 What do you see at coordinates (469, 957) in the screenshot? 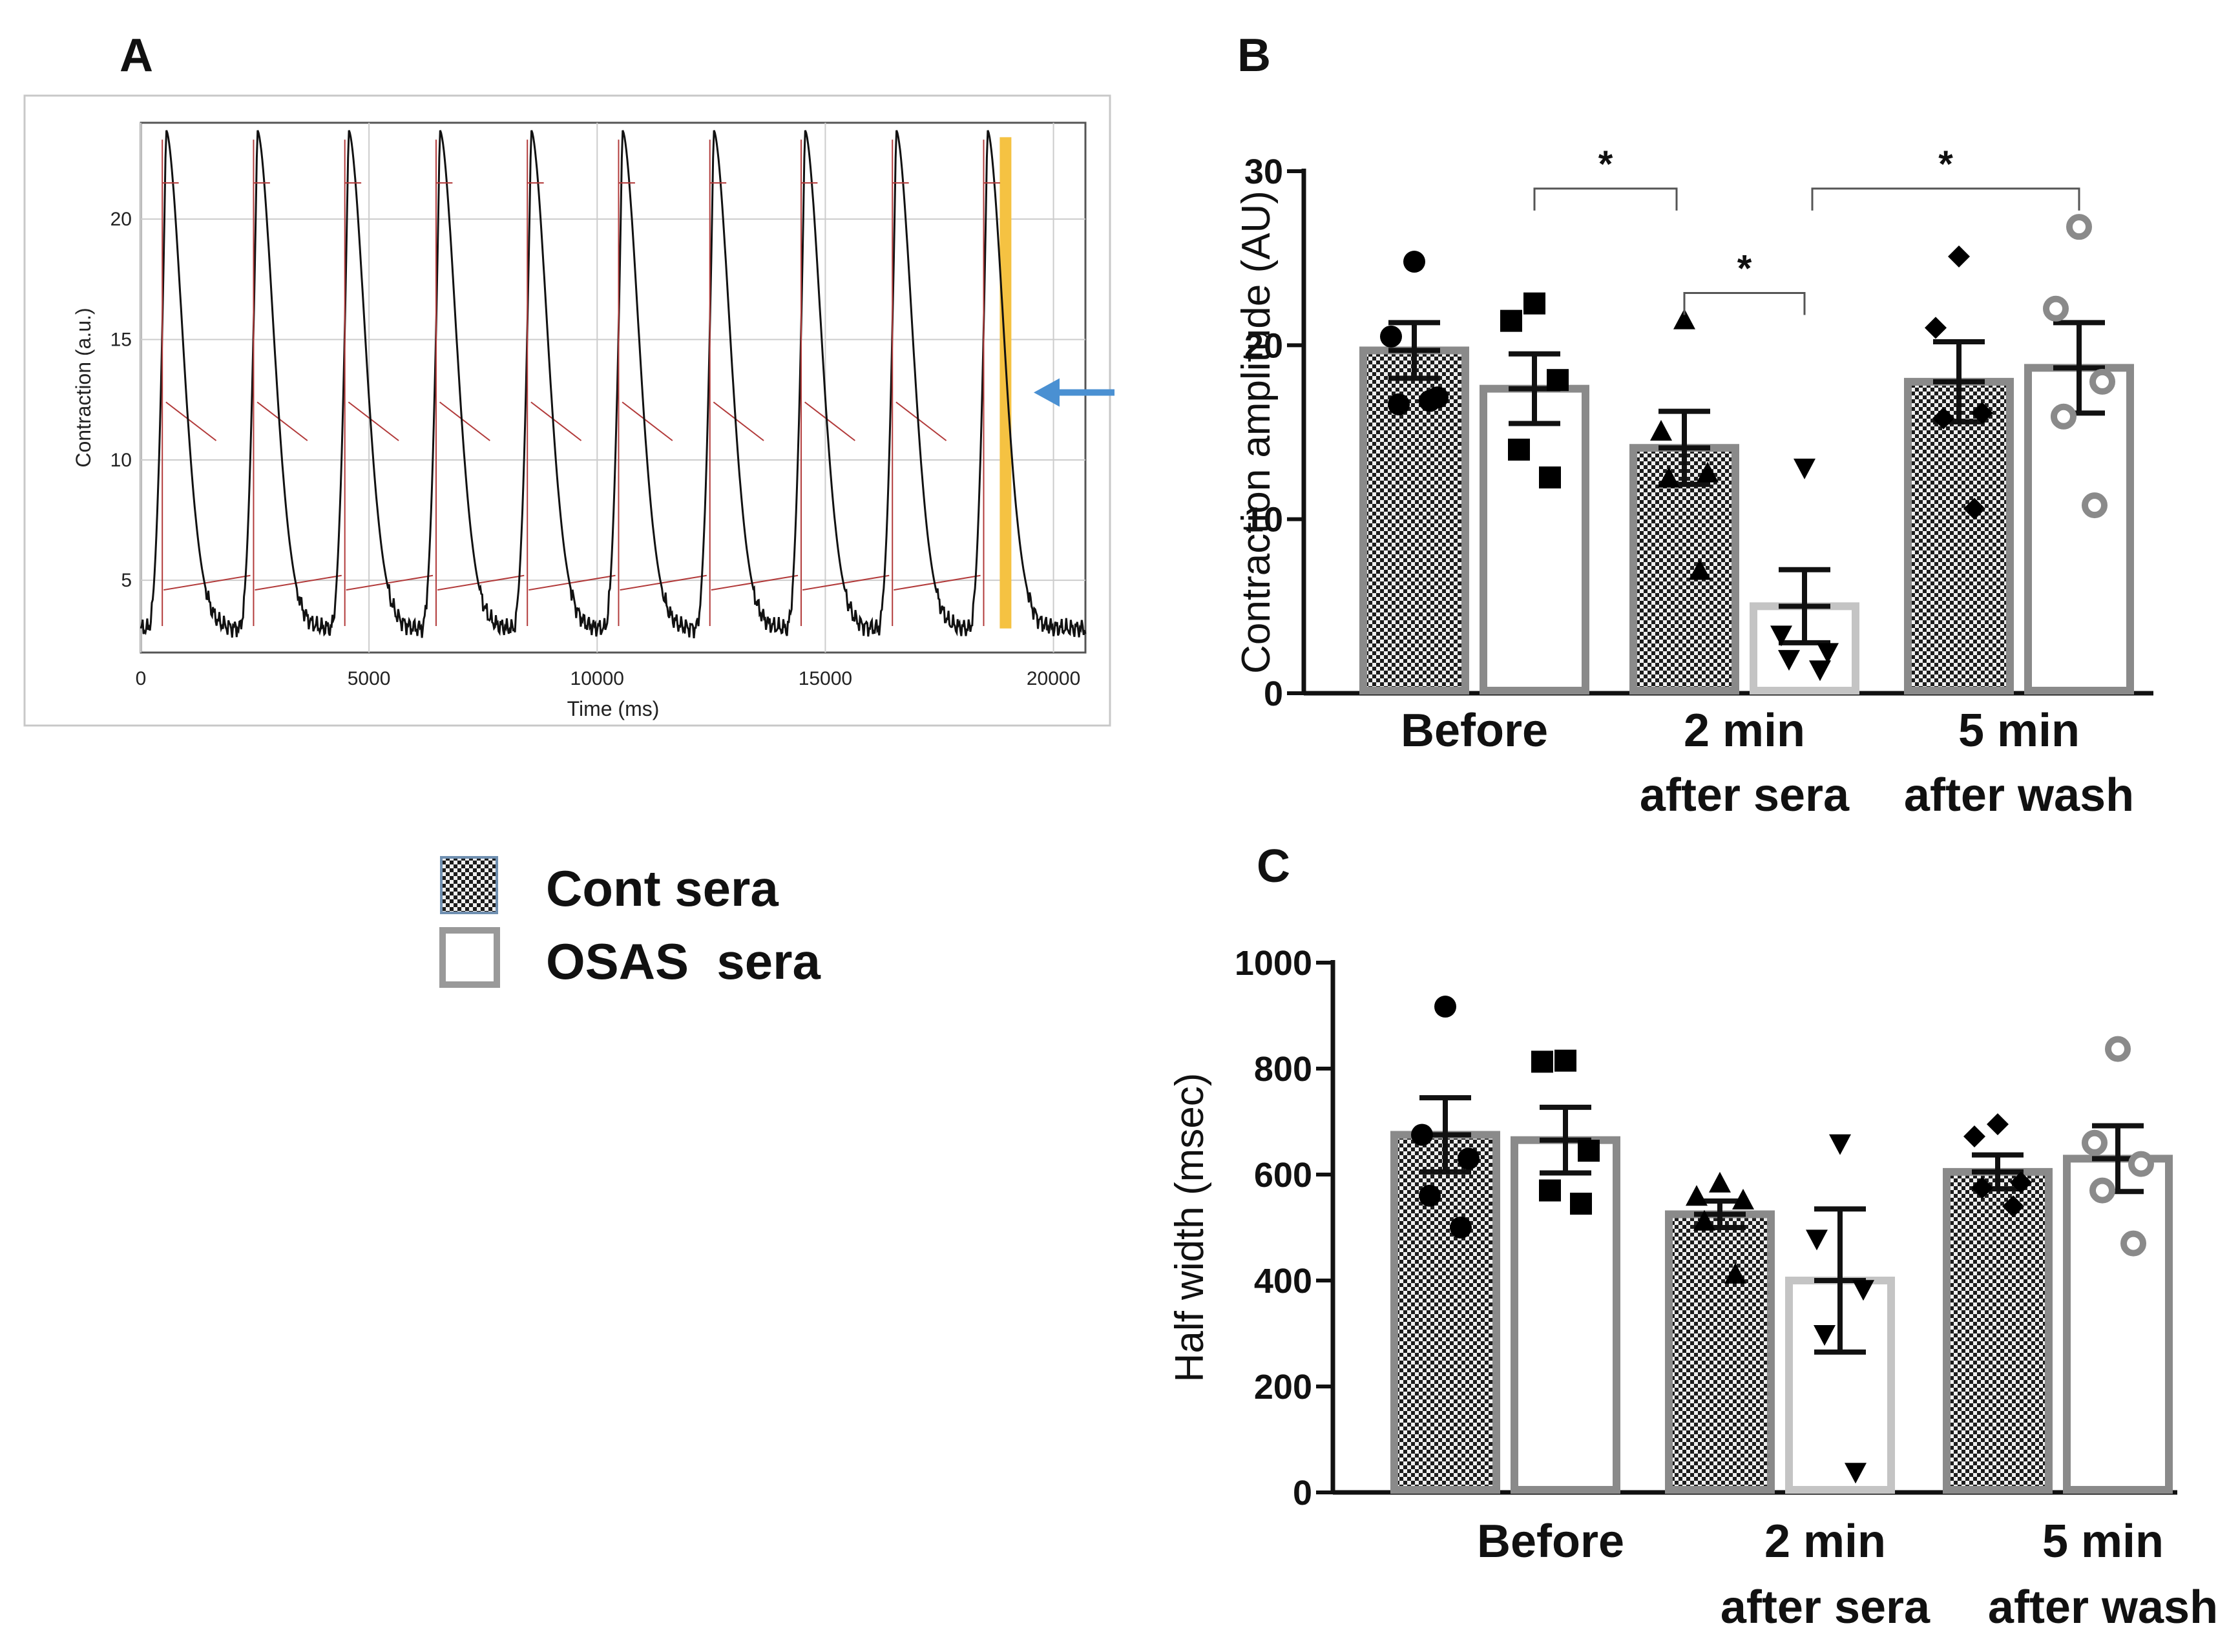
I see `legend-swatch-osas` at bounding box center [469, 957].